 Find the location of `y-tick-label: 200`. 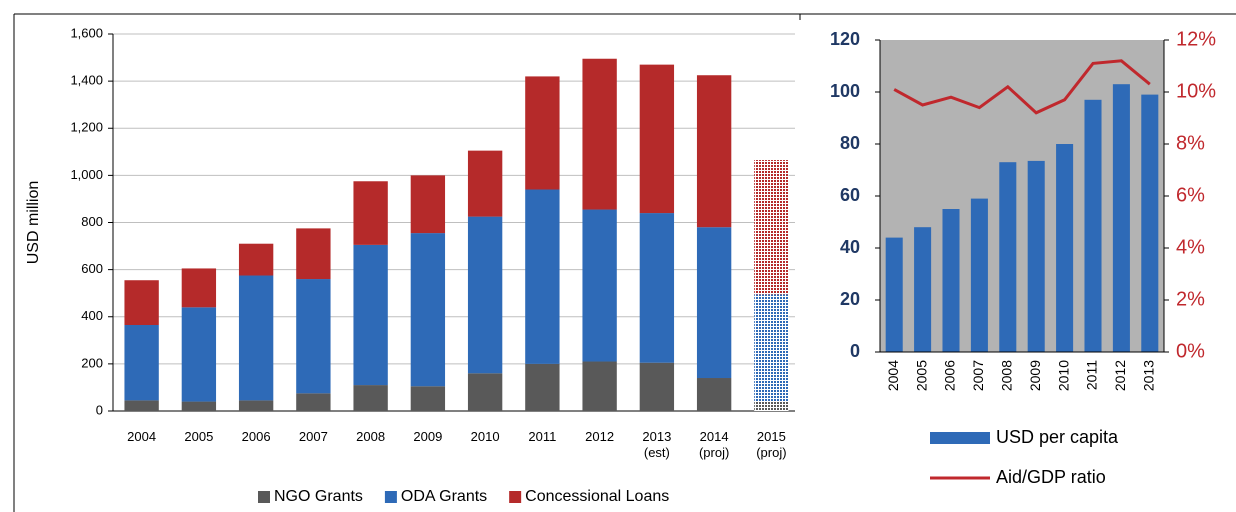

y-tick-label: 200 is located at coordinates (92, 362).